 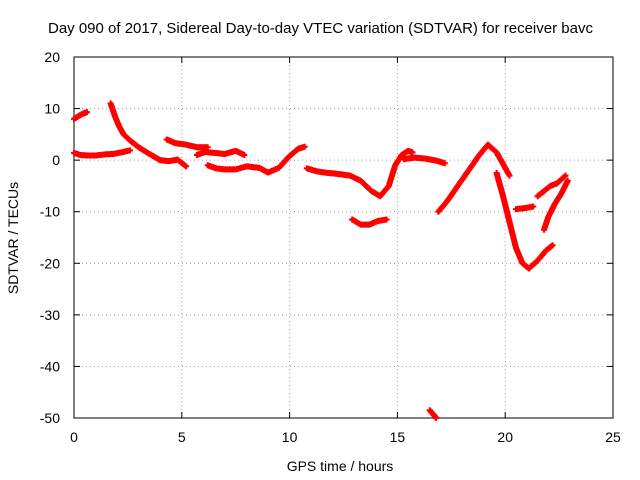 What do you see at coordinates (433, 414) in the screenshot?
I see `series-seg11` at bounding box center [433, 414].